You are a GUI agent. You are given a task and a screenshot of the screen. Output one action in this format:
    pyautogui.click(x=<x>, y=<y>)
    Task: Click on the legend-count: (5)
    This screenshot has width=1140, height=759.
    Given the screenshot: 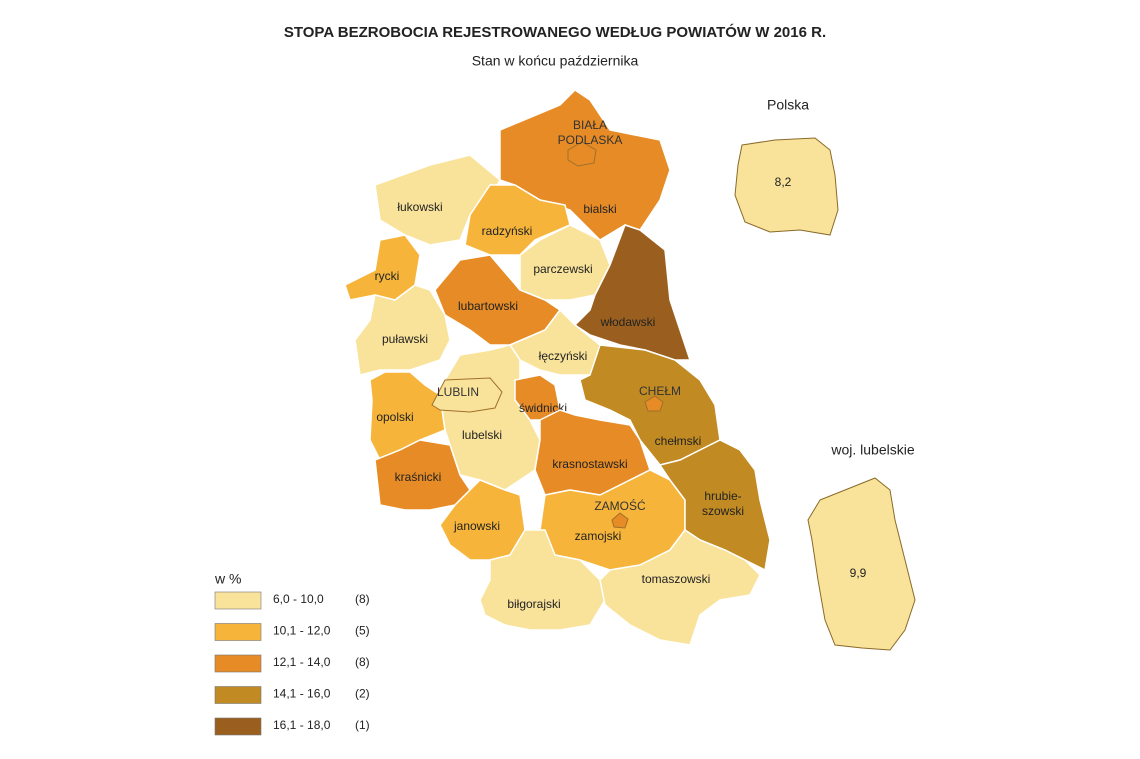 What is the action you would take?
    pyautogui.click(x=362, y=631)
    